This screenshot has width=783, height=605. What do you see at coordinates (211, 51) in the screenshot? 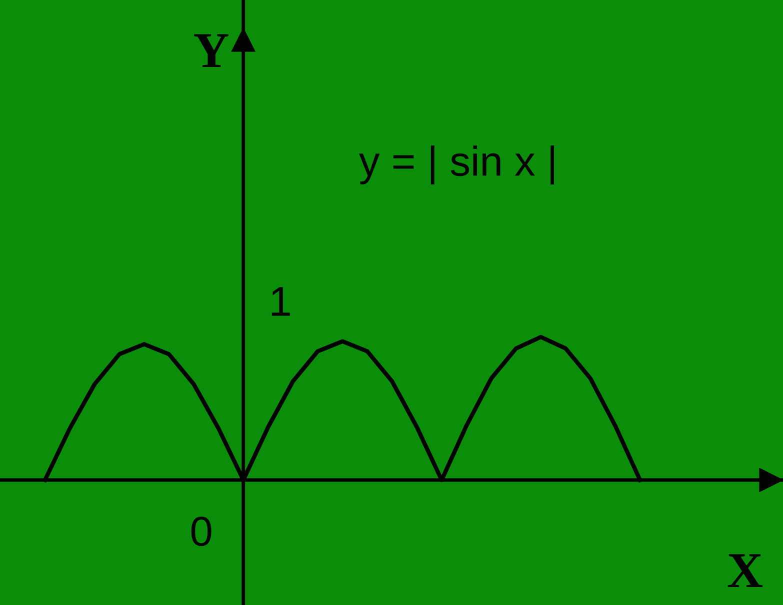
I see `text: Y` at bounding box center [211, 51].